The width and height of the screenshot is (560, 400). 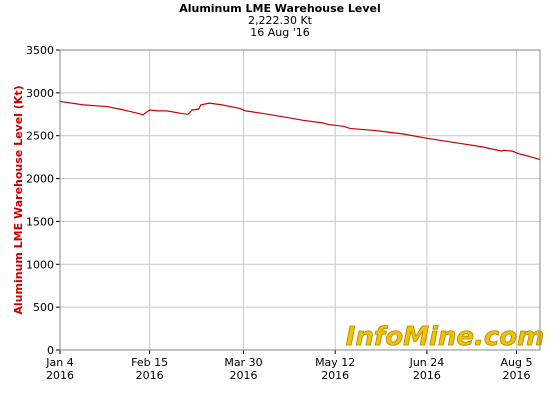 What do you see at coordinates (445, 337) in the screenshot?
I see `watermark: InfoMine.com` at bounding box center [445, 337].